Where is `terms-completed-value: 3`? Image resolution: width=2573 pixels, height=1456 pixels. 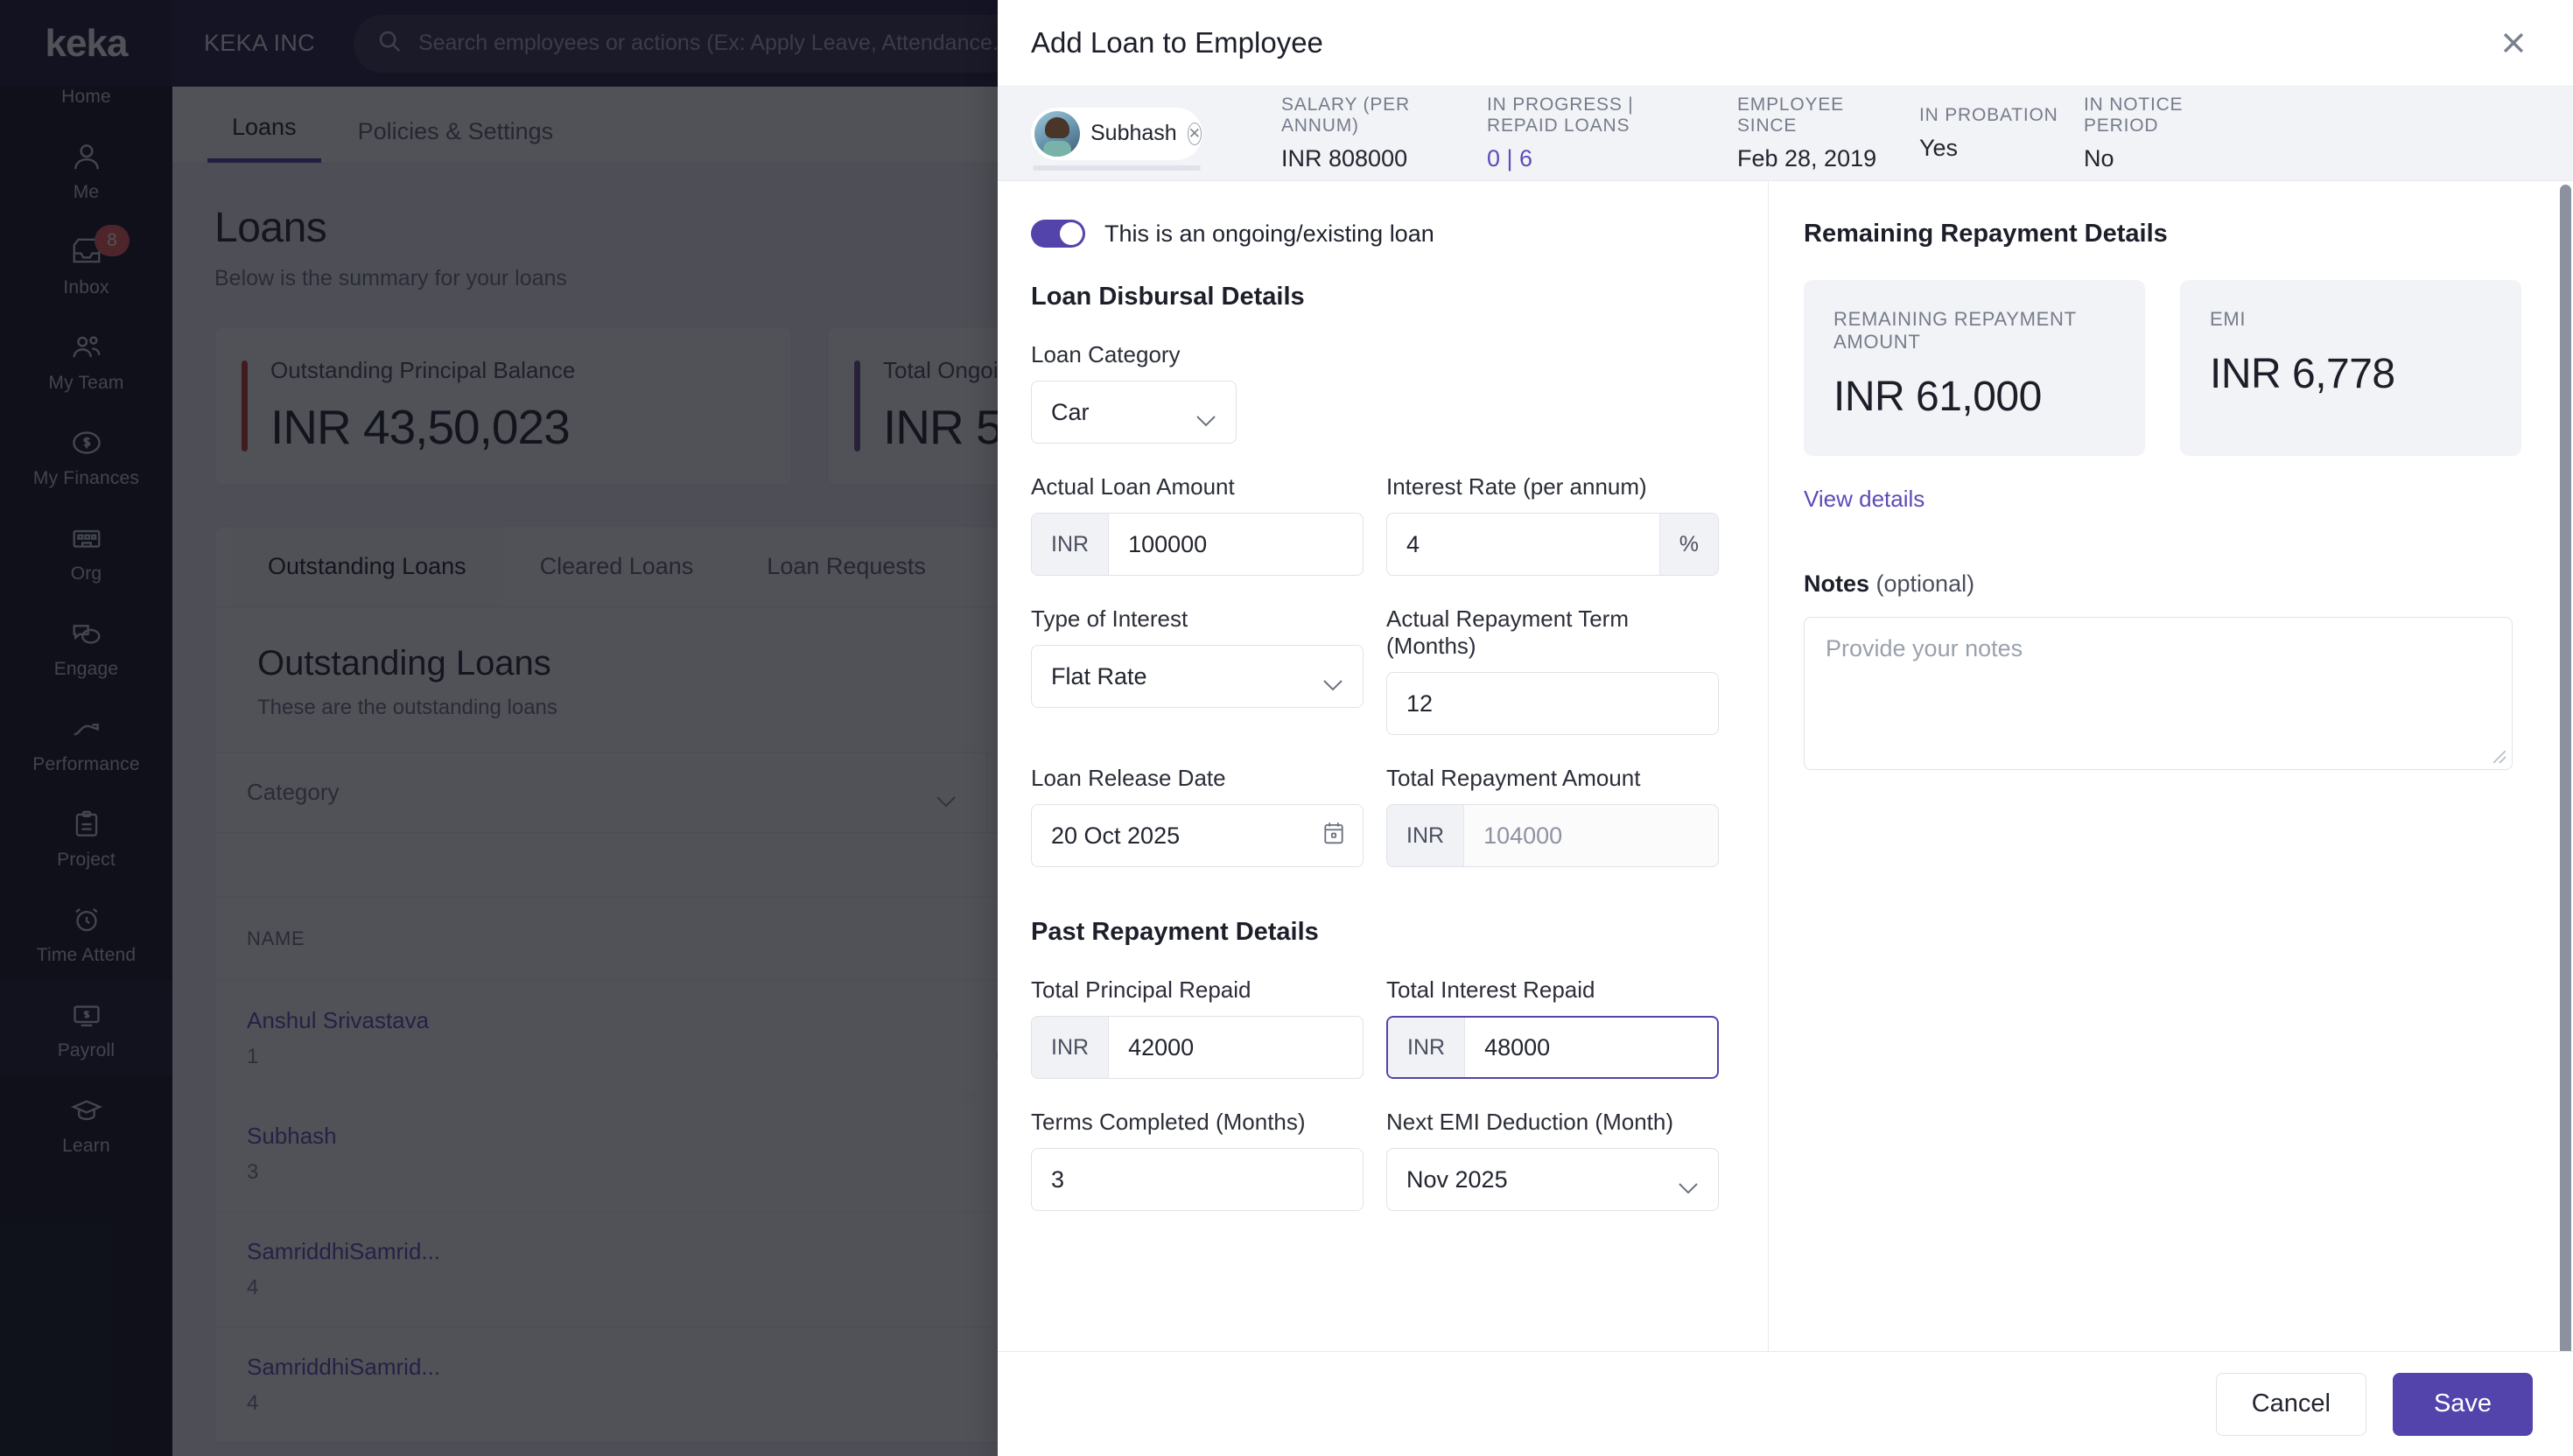
terms-completed-value: 3 is located at coordinates (1058, 1179).